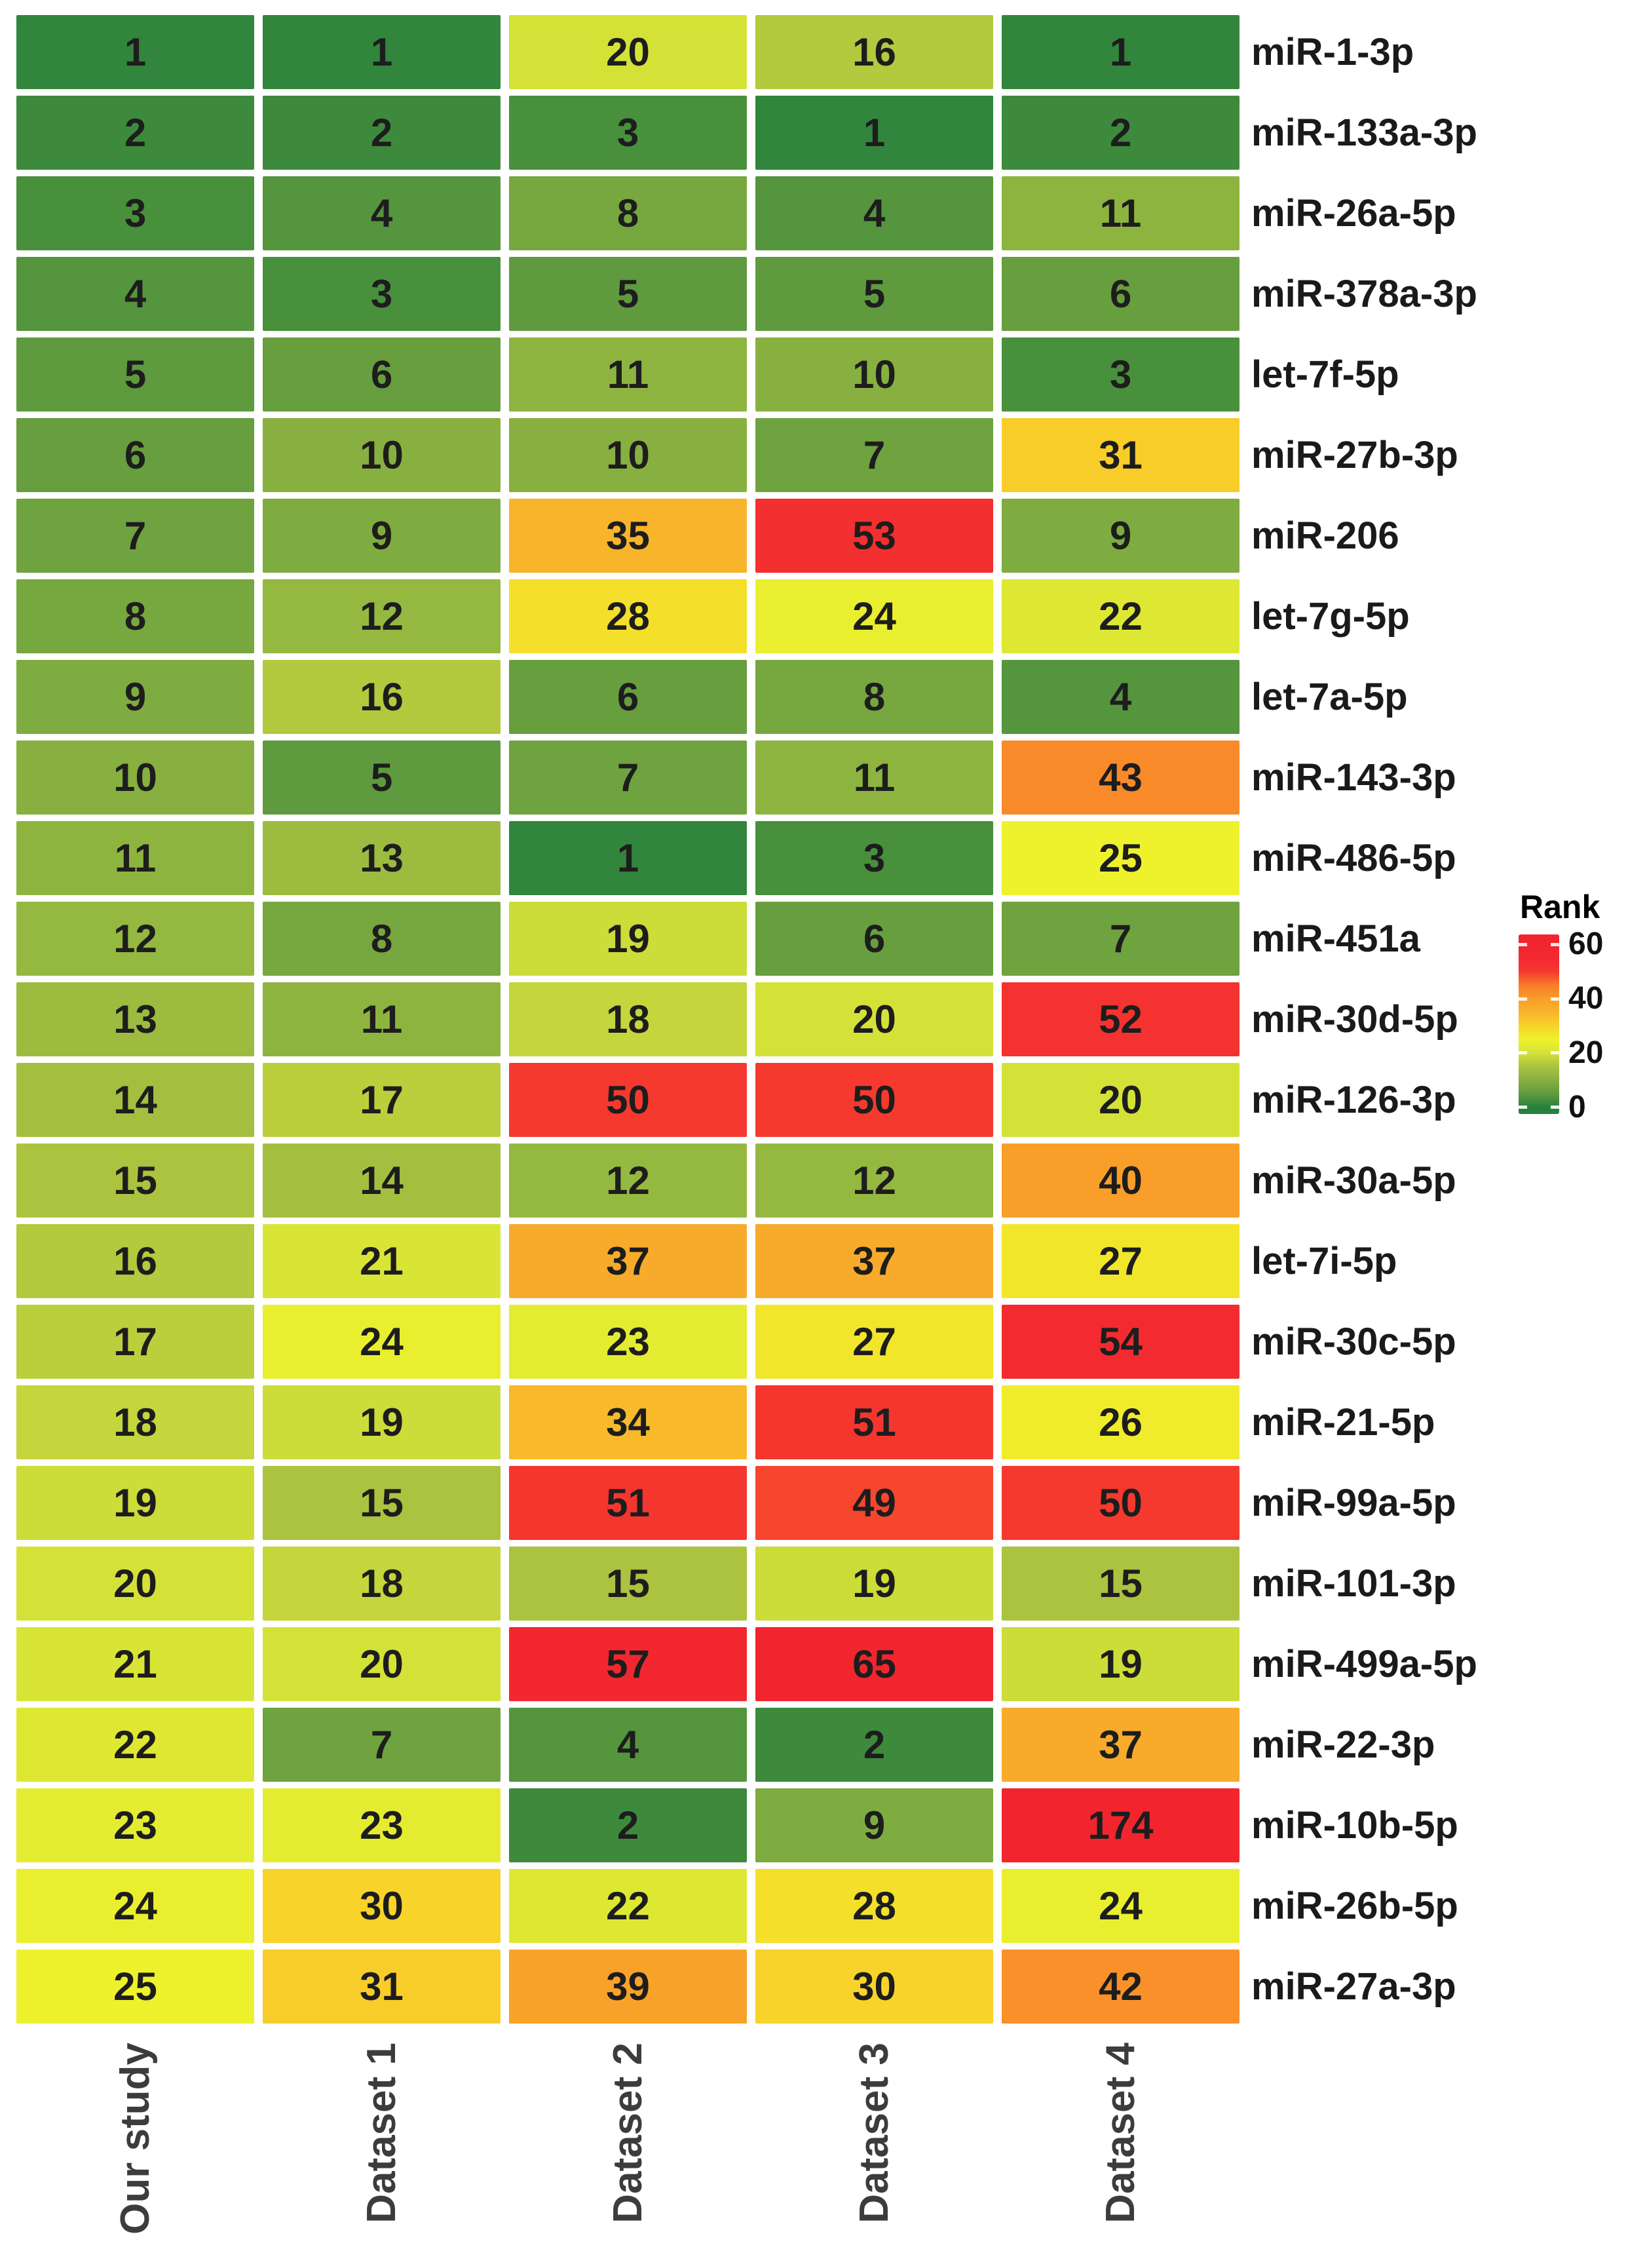 This screenshot has height=2268, width=1628. I want to click on heatmap-cell: 18, so click(628, 1019).